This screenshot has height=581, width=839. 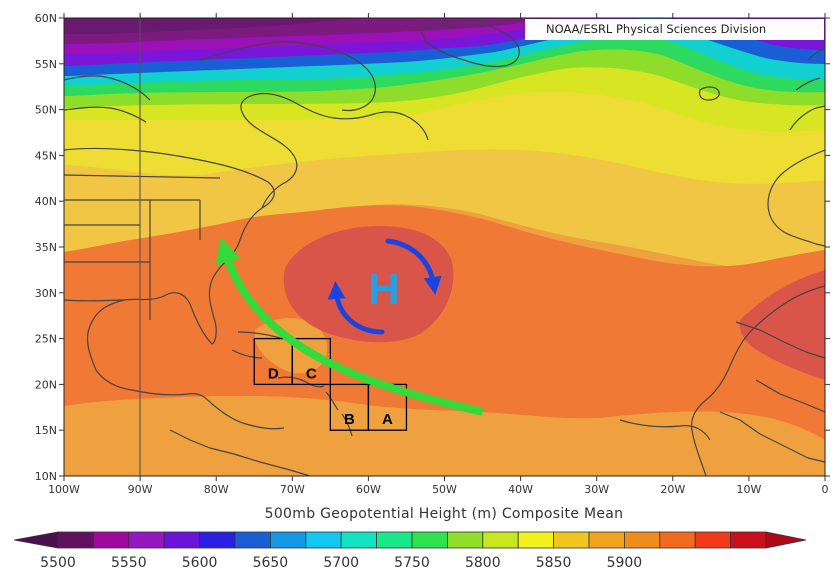 What do you see at coordinates (46, 430) in the screenshot?
I see `lat-tick-label: 15N` at bounding box center [46, 430].